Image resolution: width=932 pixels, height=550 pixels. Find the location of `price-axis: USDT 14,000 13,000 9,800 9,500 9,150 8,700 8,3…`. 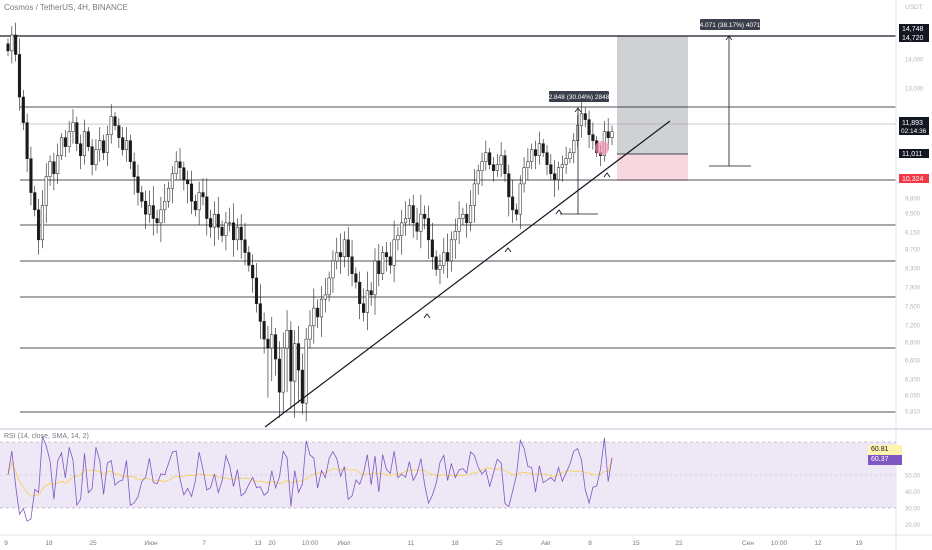

price-axis: USDT 14,000 13,000 9,800 9,500 9,150 8,700 8,3… is located at coordinates (912, 275).